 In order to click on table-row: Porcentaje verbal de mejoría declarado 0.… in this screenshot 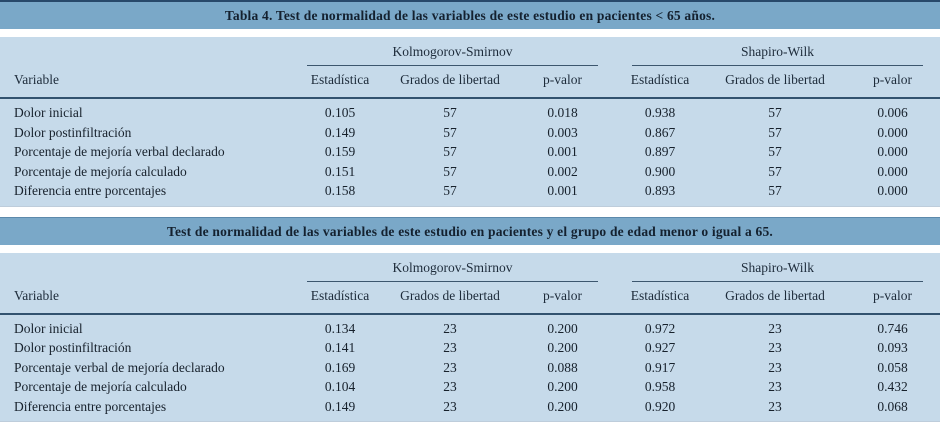, I will do `click(470, 368)`.